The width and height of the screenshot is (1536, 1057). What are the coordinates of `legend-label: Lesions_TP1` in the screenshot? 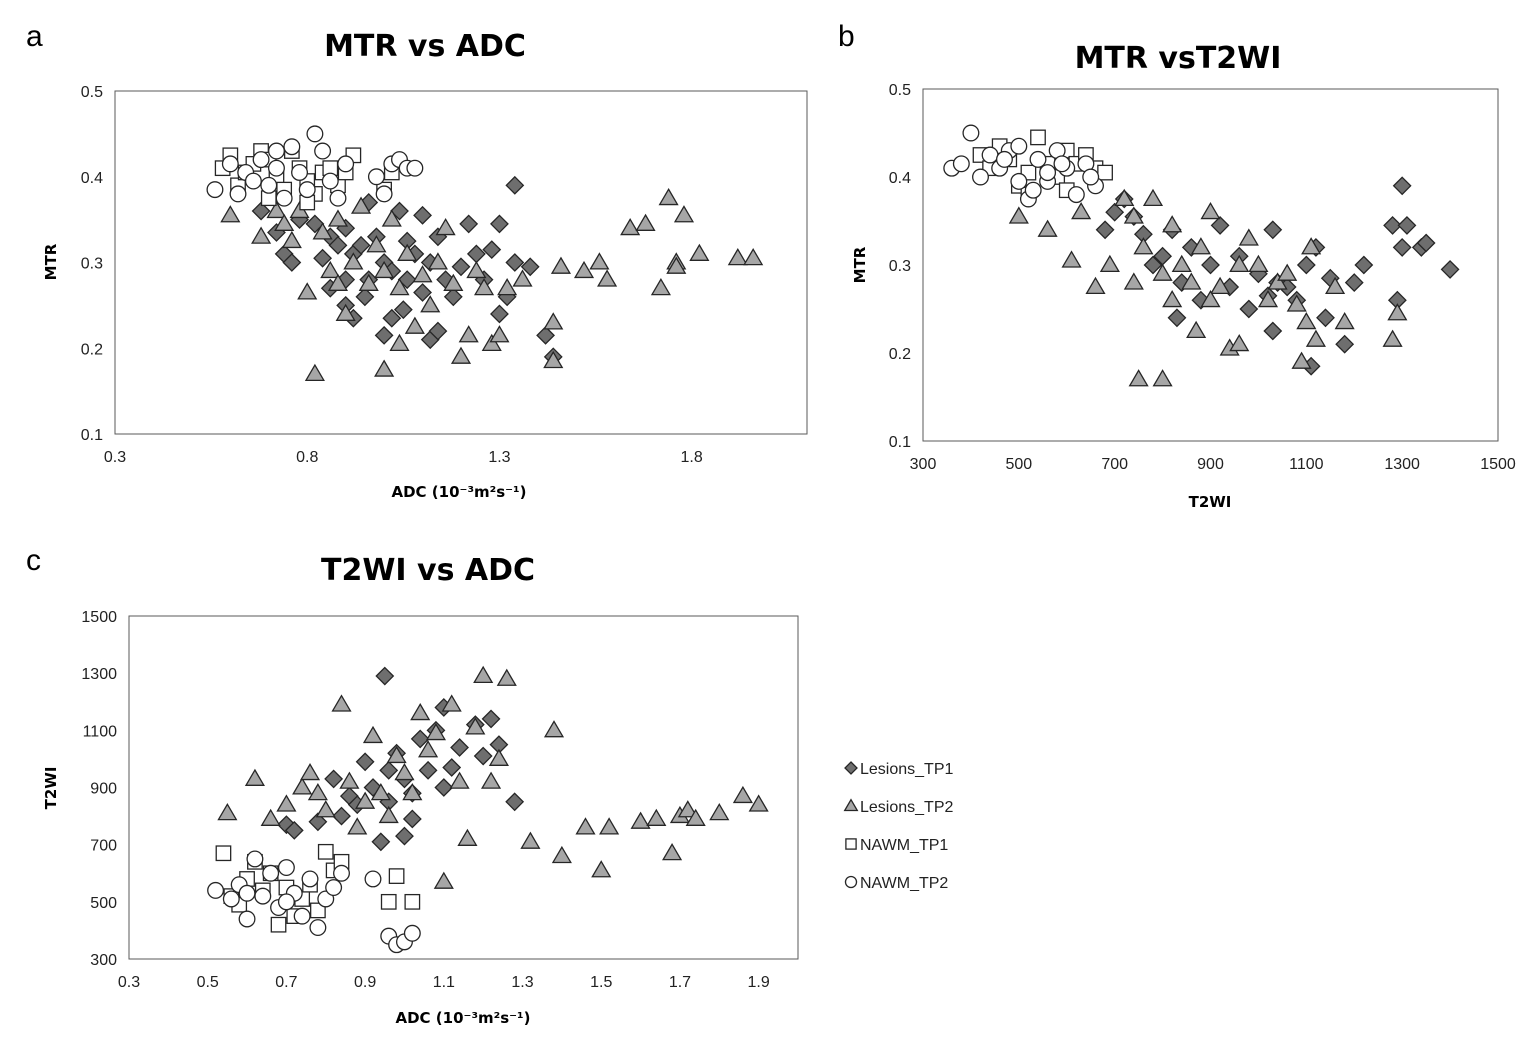 It's located at (906, 769).